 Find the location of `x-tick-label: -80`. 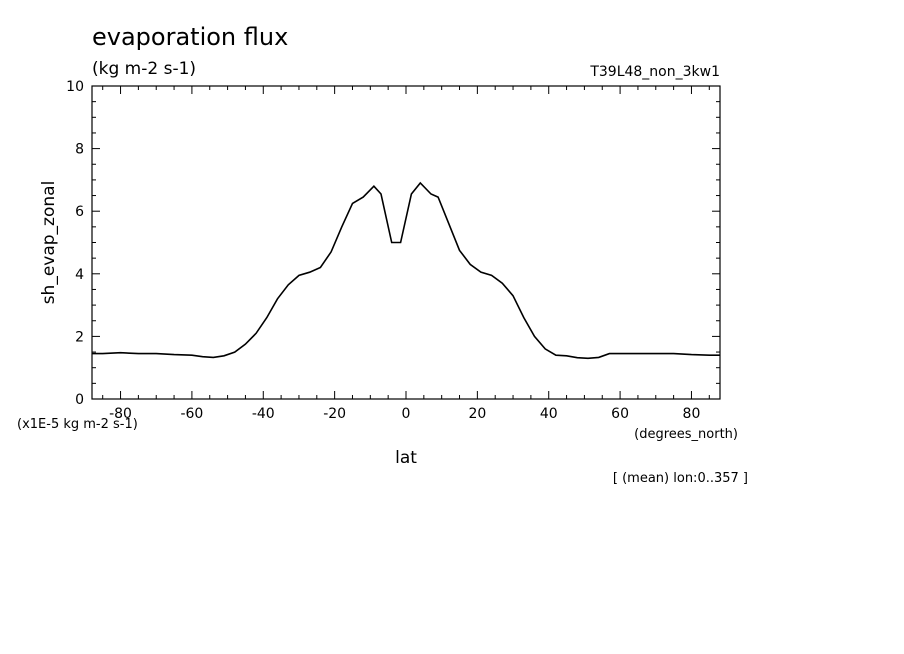

x-tick-label: -80 is located at coordinates (120, 414).